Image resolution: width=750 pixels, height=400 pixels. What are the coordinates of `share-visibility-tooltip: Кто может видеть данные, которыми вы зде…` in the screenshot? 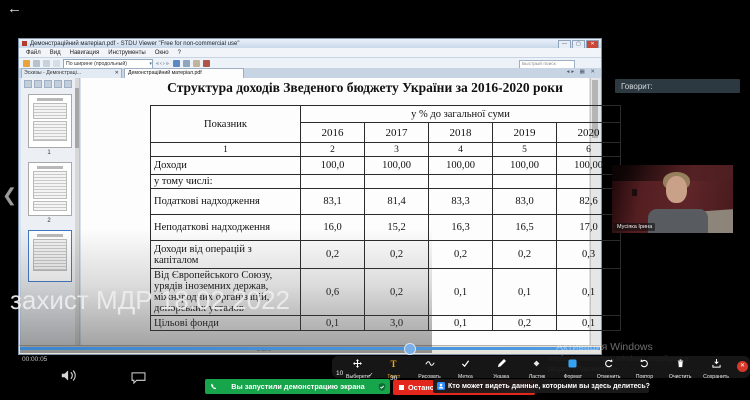 It's located at (541, 386).